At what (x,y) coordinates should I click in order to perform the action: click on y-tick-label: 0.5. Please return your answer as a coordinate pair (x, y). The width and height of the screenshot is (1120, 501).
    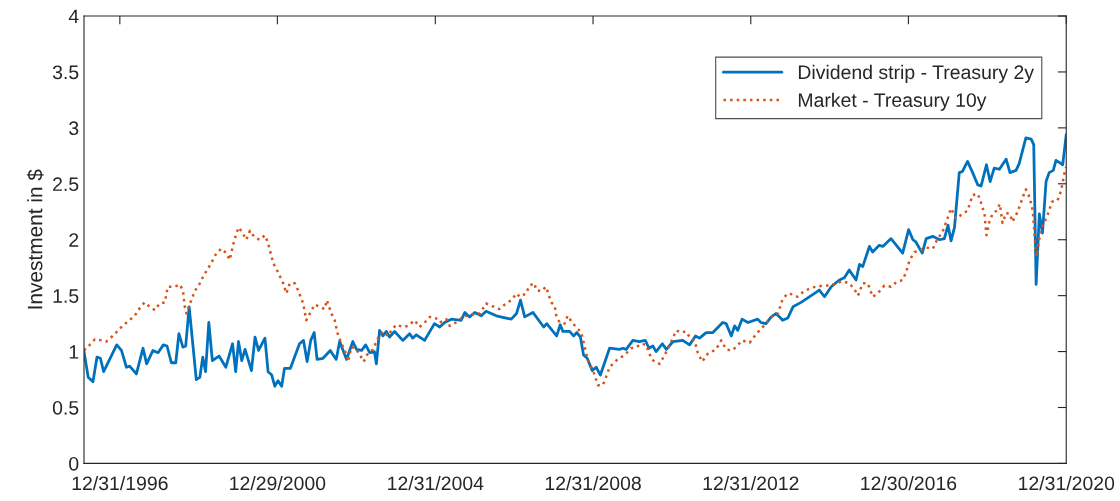
    Looking at the image, I should click on (65, 407).